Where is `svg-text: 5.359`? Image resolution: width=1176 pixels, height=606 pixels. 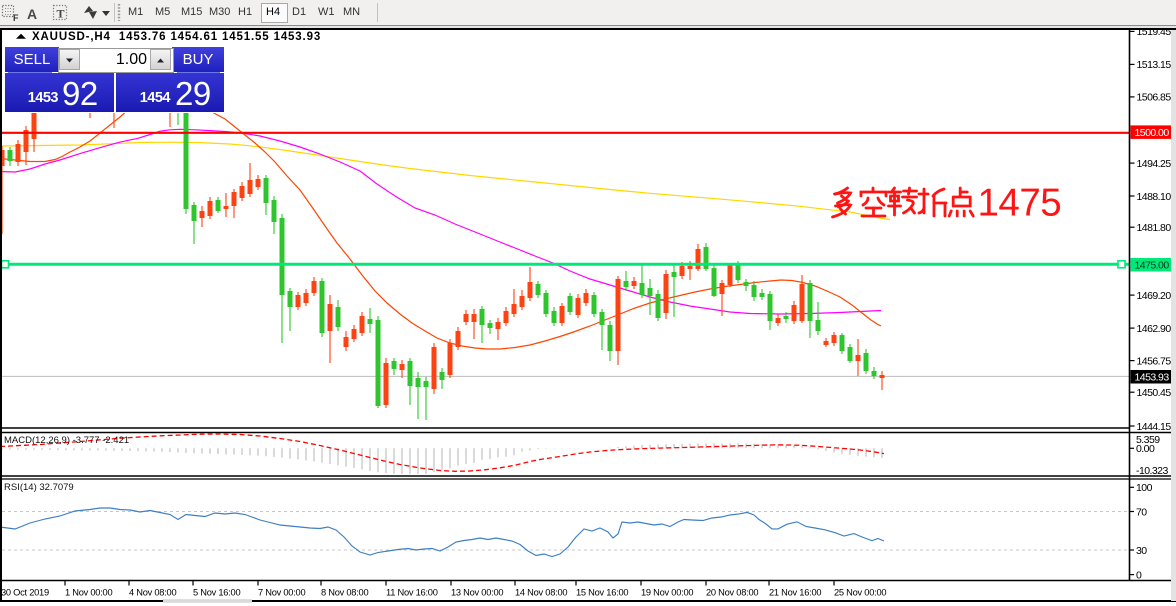 svg-text: 5.359 is located at coordinates (1148, 440).